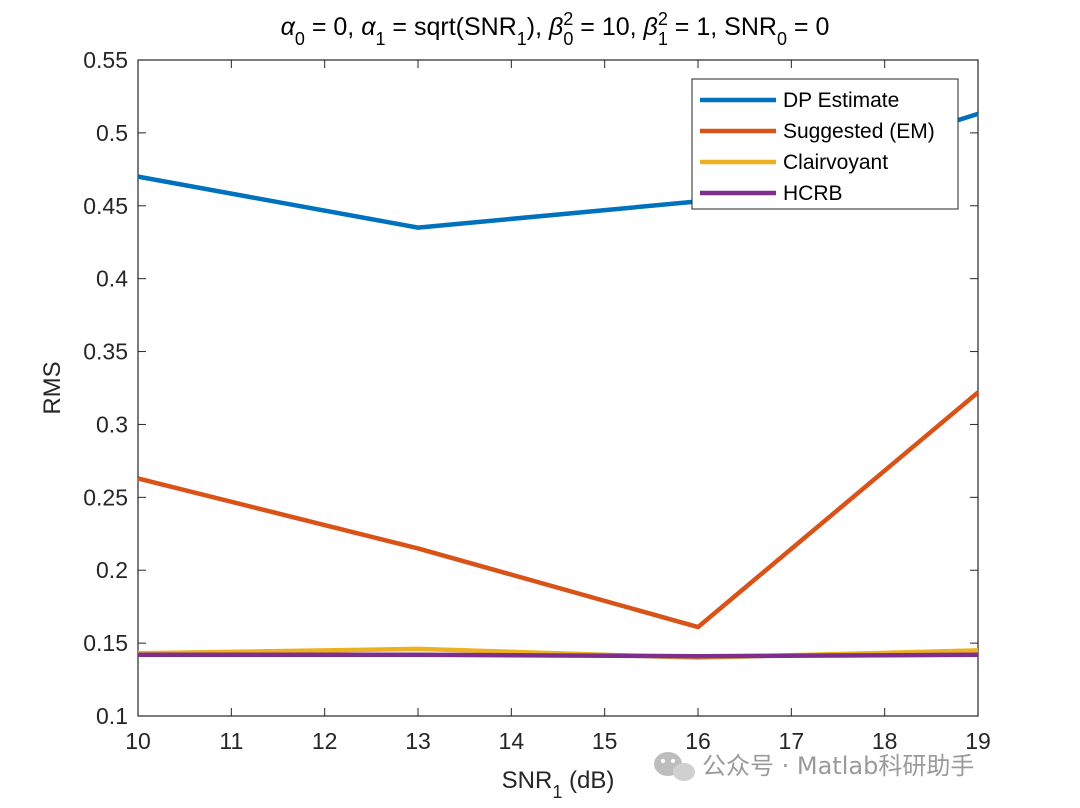 The image size is (1080, 808). I want to click on legend-label: Suggested (EM), so click(859, 131).